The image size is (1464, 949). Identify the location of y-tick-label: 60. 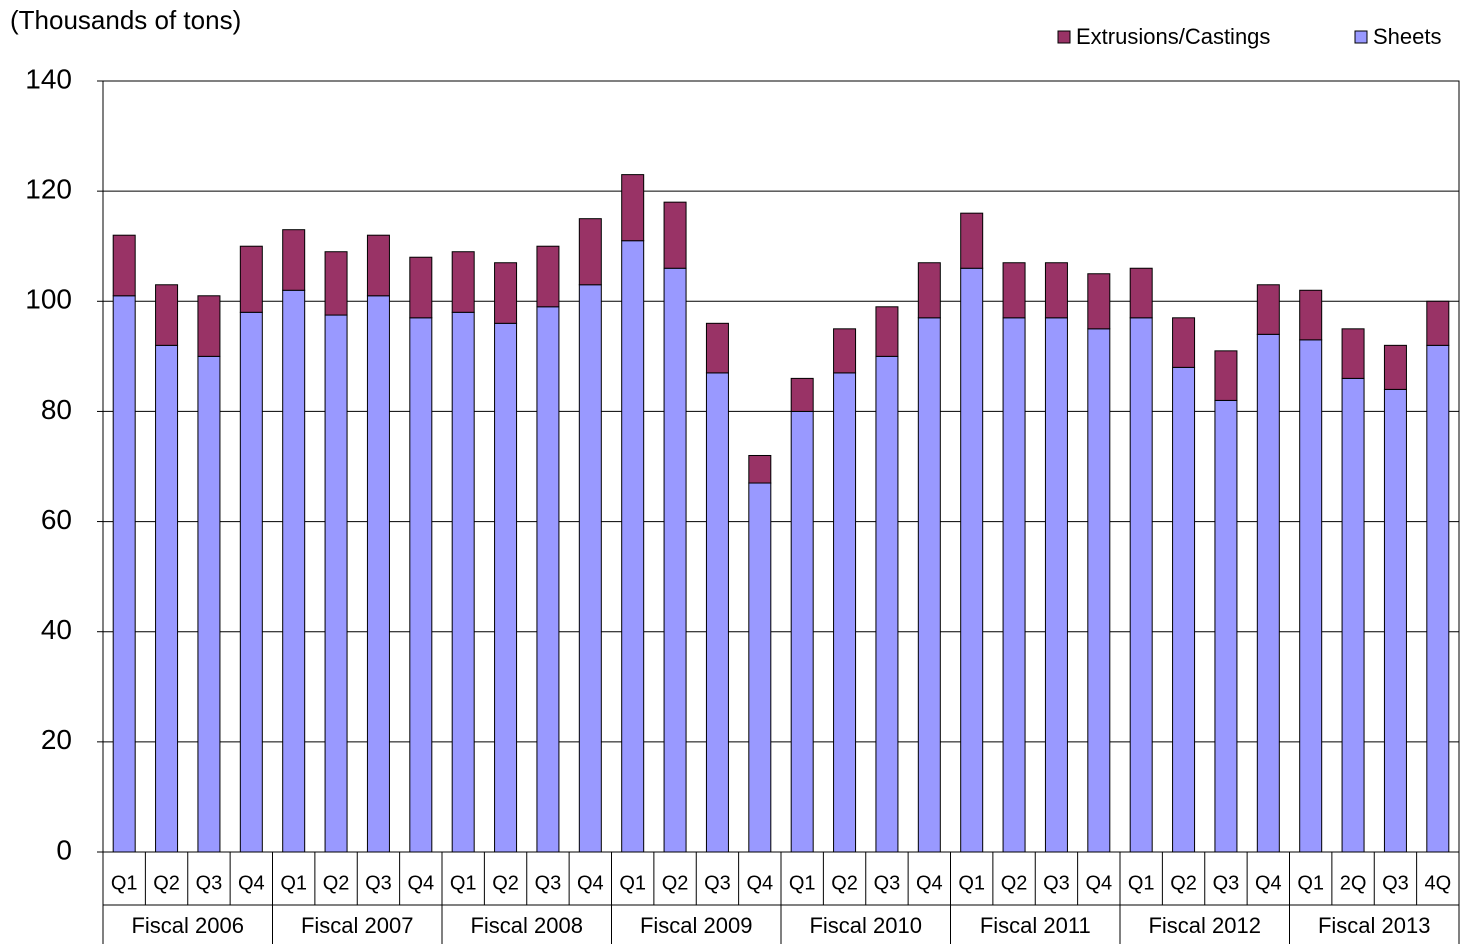
(56, 519).